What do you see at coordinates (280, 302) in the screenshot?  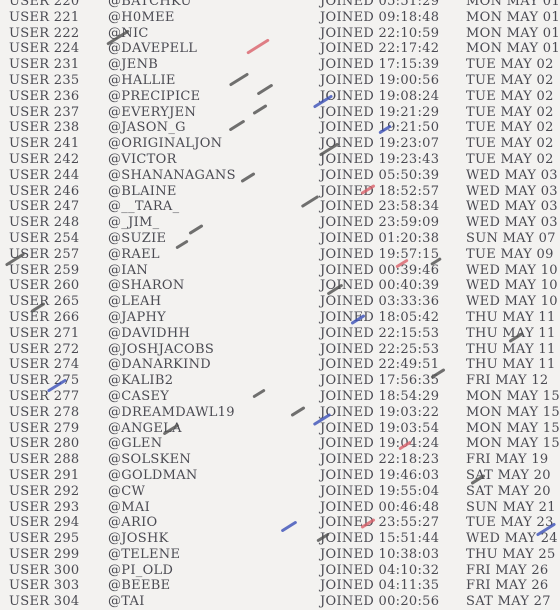 I see `list-item: USER 265 @LEAH JOINED 03:33:36 WED MAY 10` at bounding box center [280, 302].